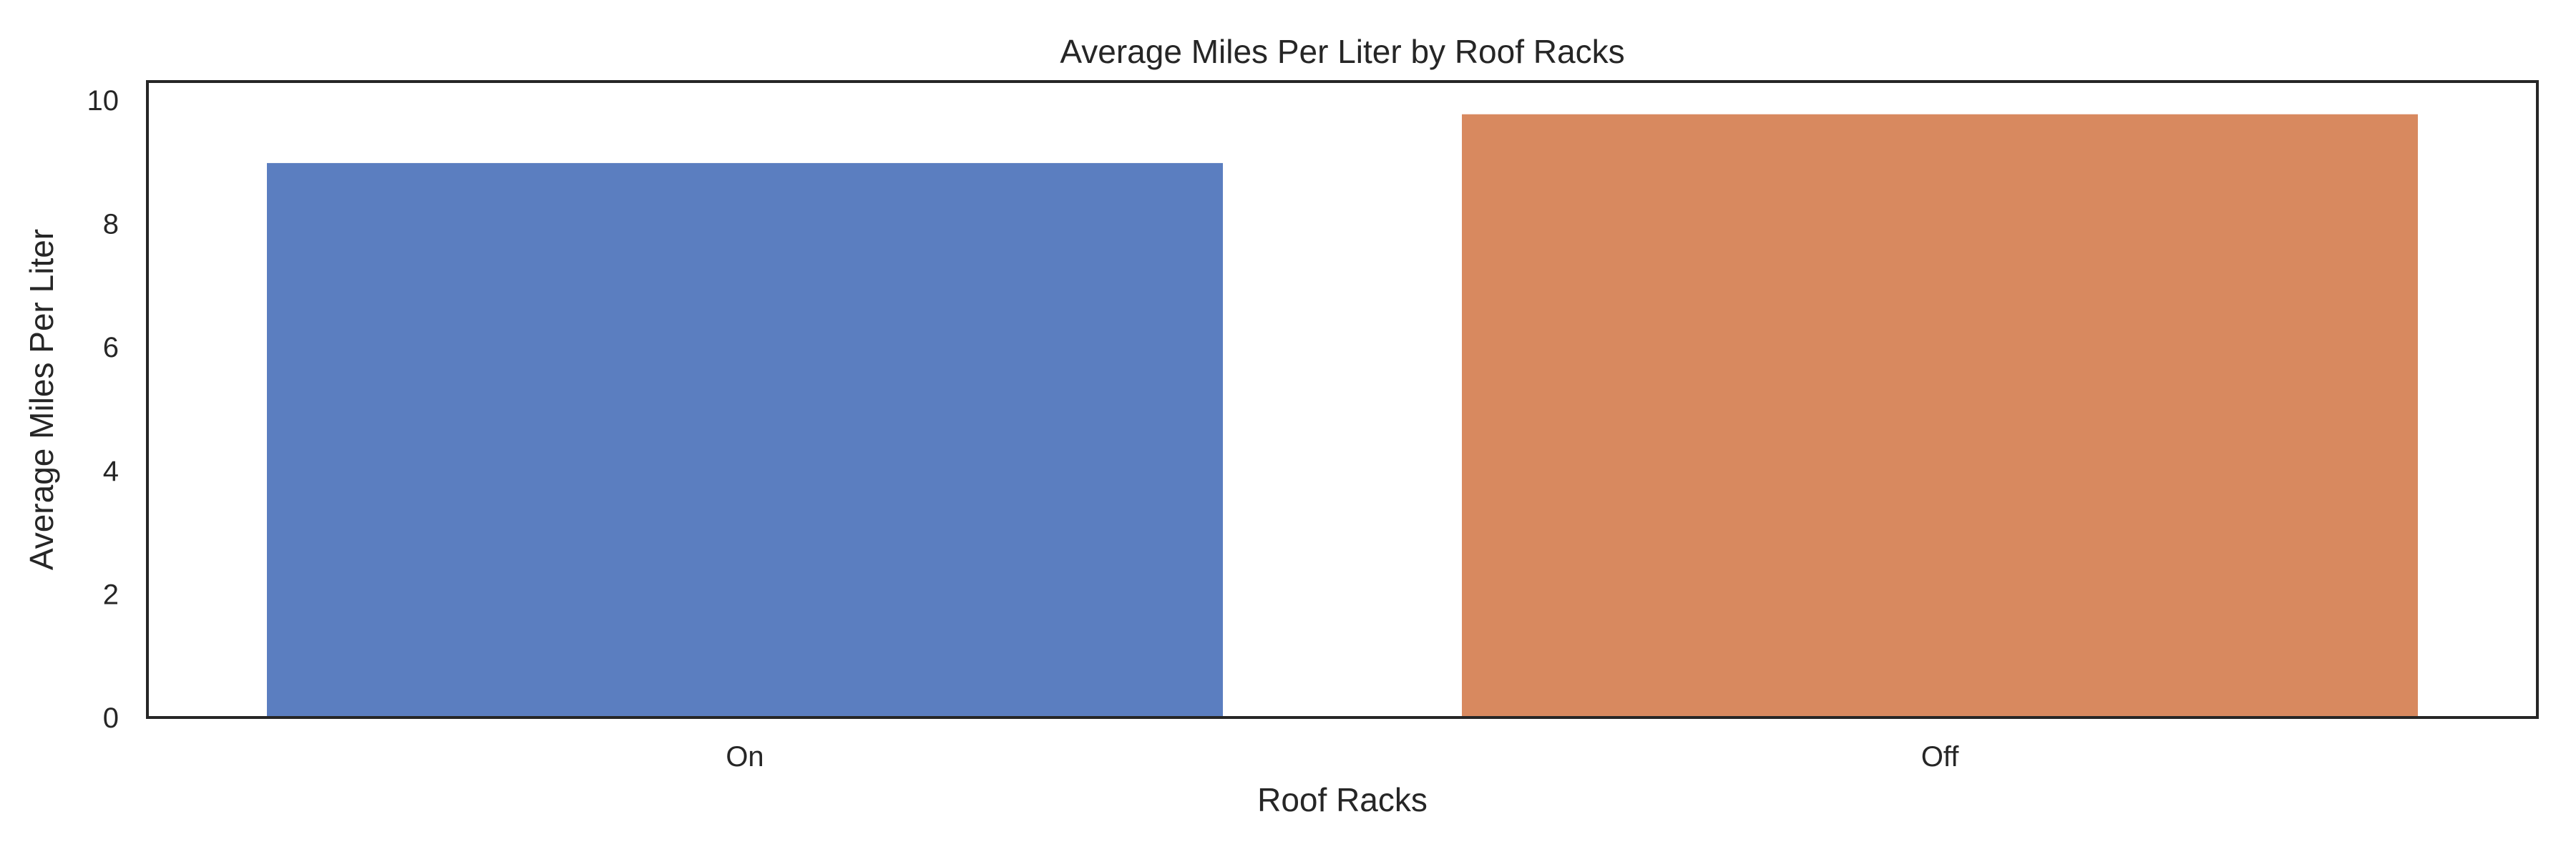 This screenshot has width=2576, height=862. I want to click on y-tick-label-10: 10, so click(103, 101).